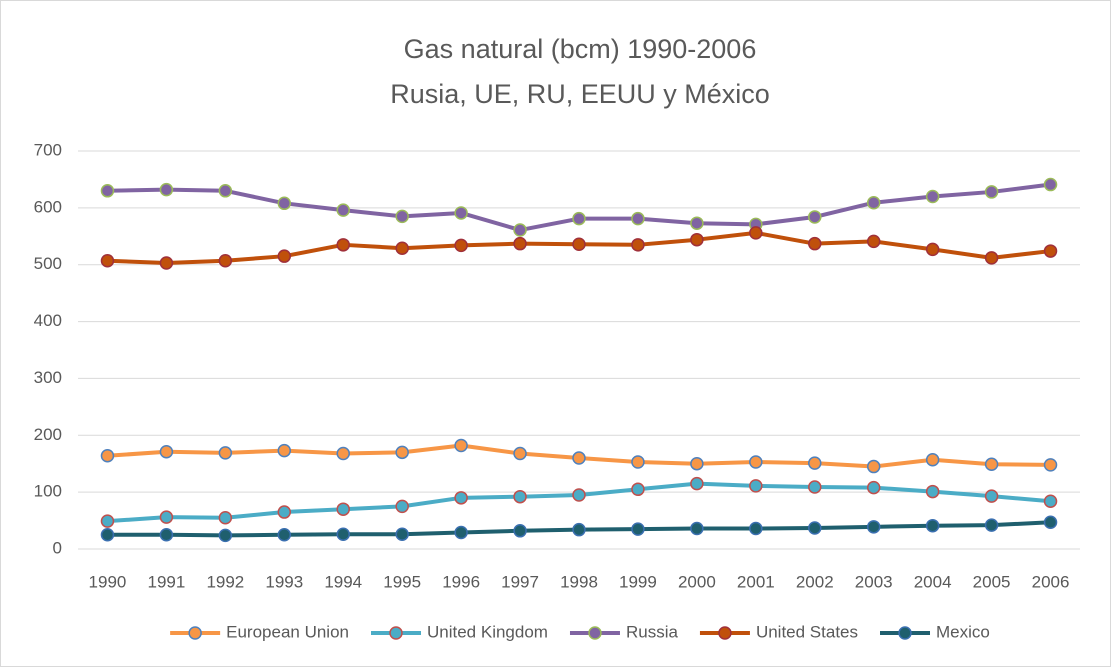  Describe the element at coordinates (580, 94) in the screenshot. I see `chart-subtitle: Rusia, UE, RU, EEUU y México` at that location.